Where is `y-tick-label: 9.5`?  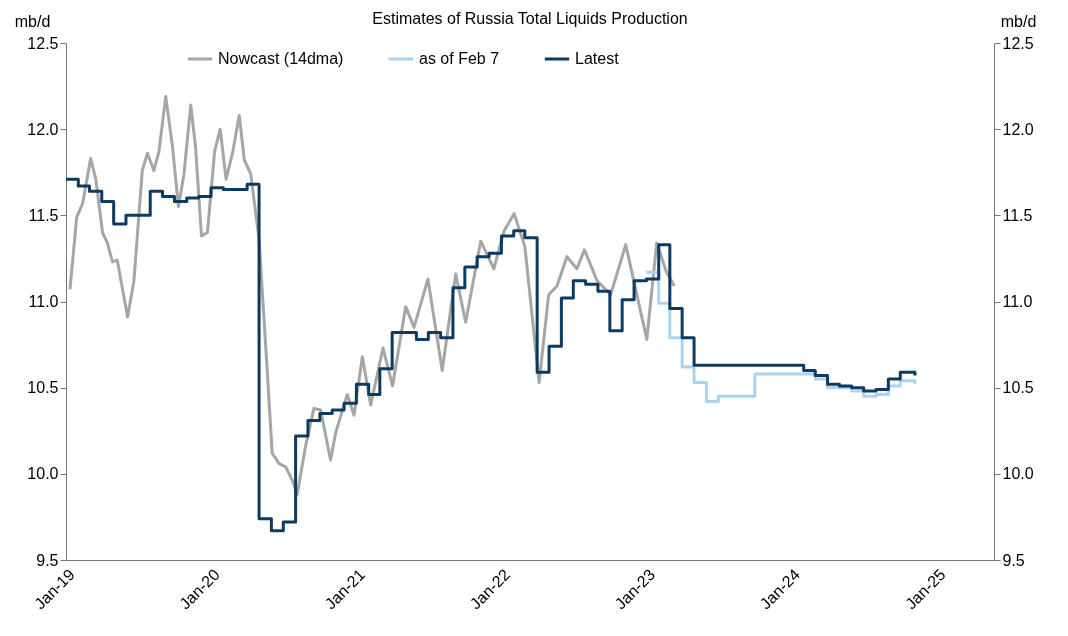
y-tick-label: 9.5 is located at coordinates (47, 560).